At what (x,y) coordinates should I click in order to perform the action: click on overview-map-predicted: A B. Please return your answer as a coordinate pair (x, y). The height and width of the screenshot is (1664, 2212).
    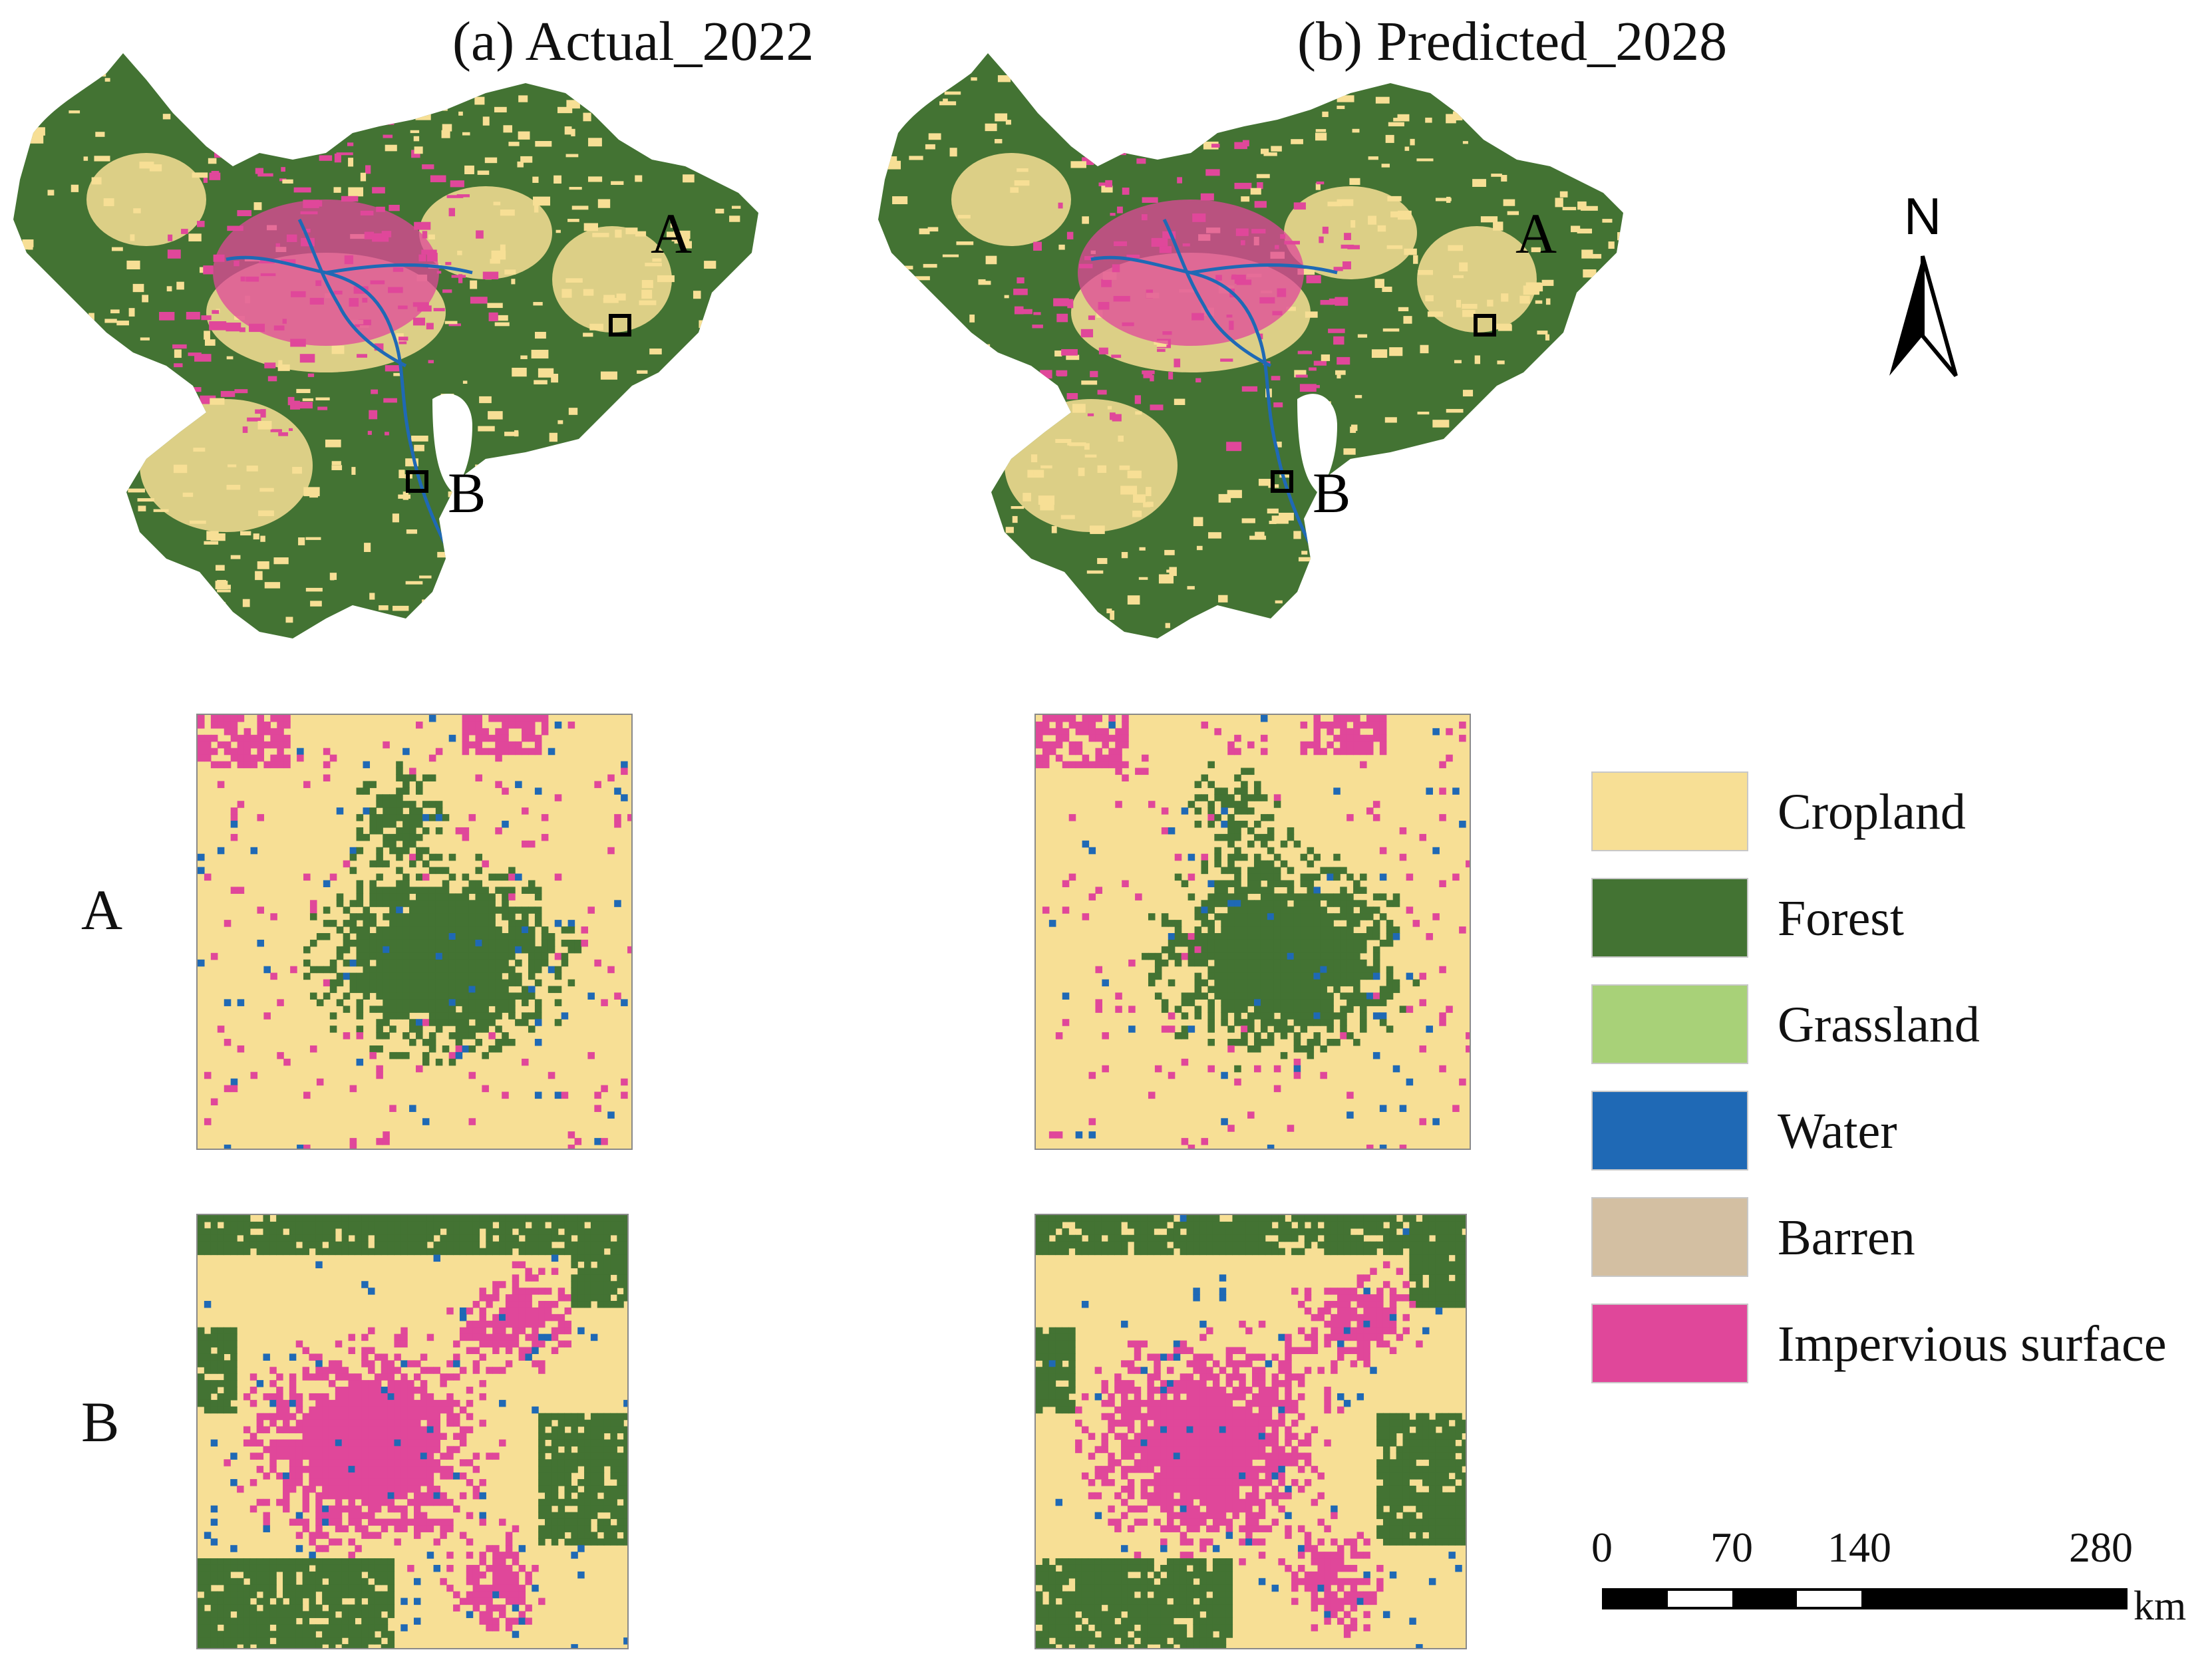
    Looking at the image, I should click on (1251, 345).